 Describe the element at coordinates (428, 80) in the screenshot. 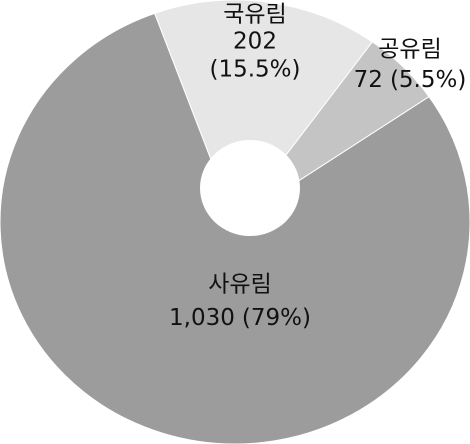

I see `percent-label: (5.5%)` at that location.